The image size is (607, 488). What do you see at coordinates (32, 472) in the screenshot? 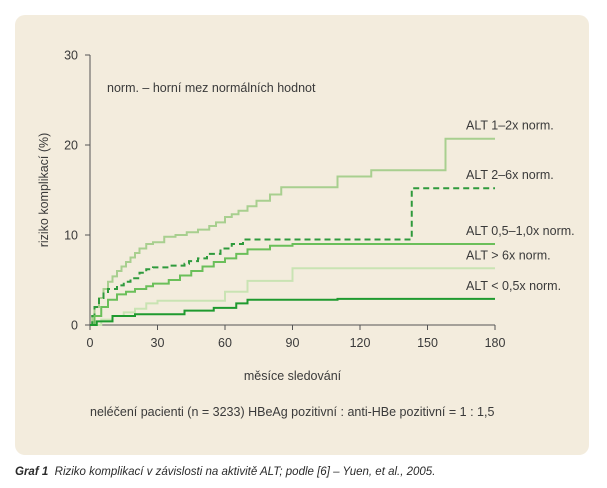
I see `caption-label: Graf 1` at bounding box center [32, 472].